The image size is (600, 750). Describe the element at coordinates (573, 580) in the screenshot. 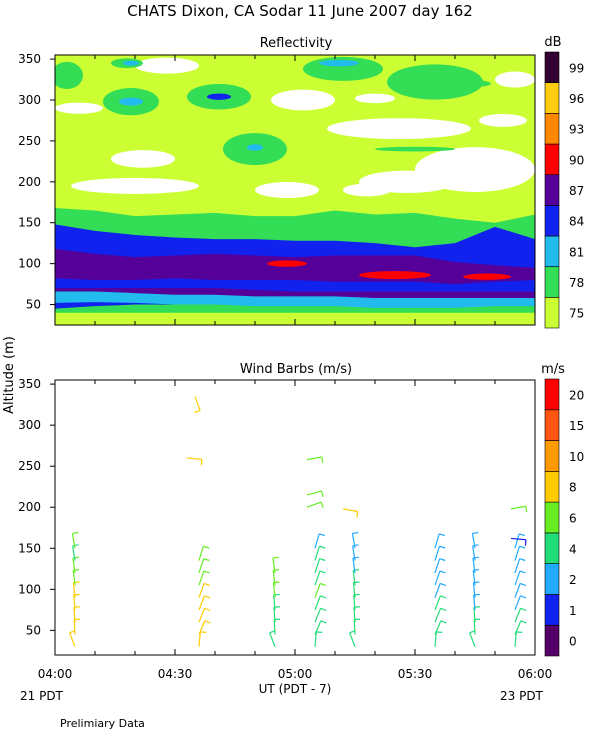

I see `colorbar-label: 2` at that location.